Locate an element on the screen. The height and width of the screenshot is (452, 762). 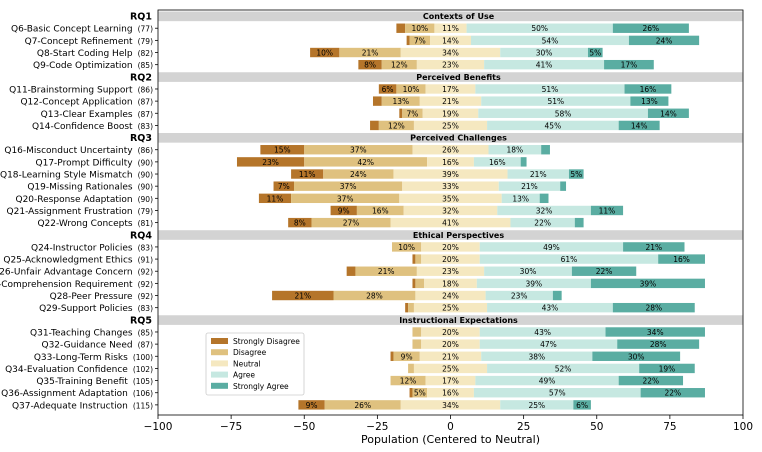
data-label: 25% is located at coordinates (536, 405).